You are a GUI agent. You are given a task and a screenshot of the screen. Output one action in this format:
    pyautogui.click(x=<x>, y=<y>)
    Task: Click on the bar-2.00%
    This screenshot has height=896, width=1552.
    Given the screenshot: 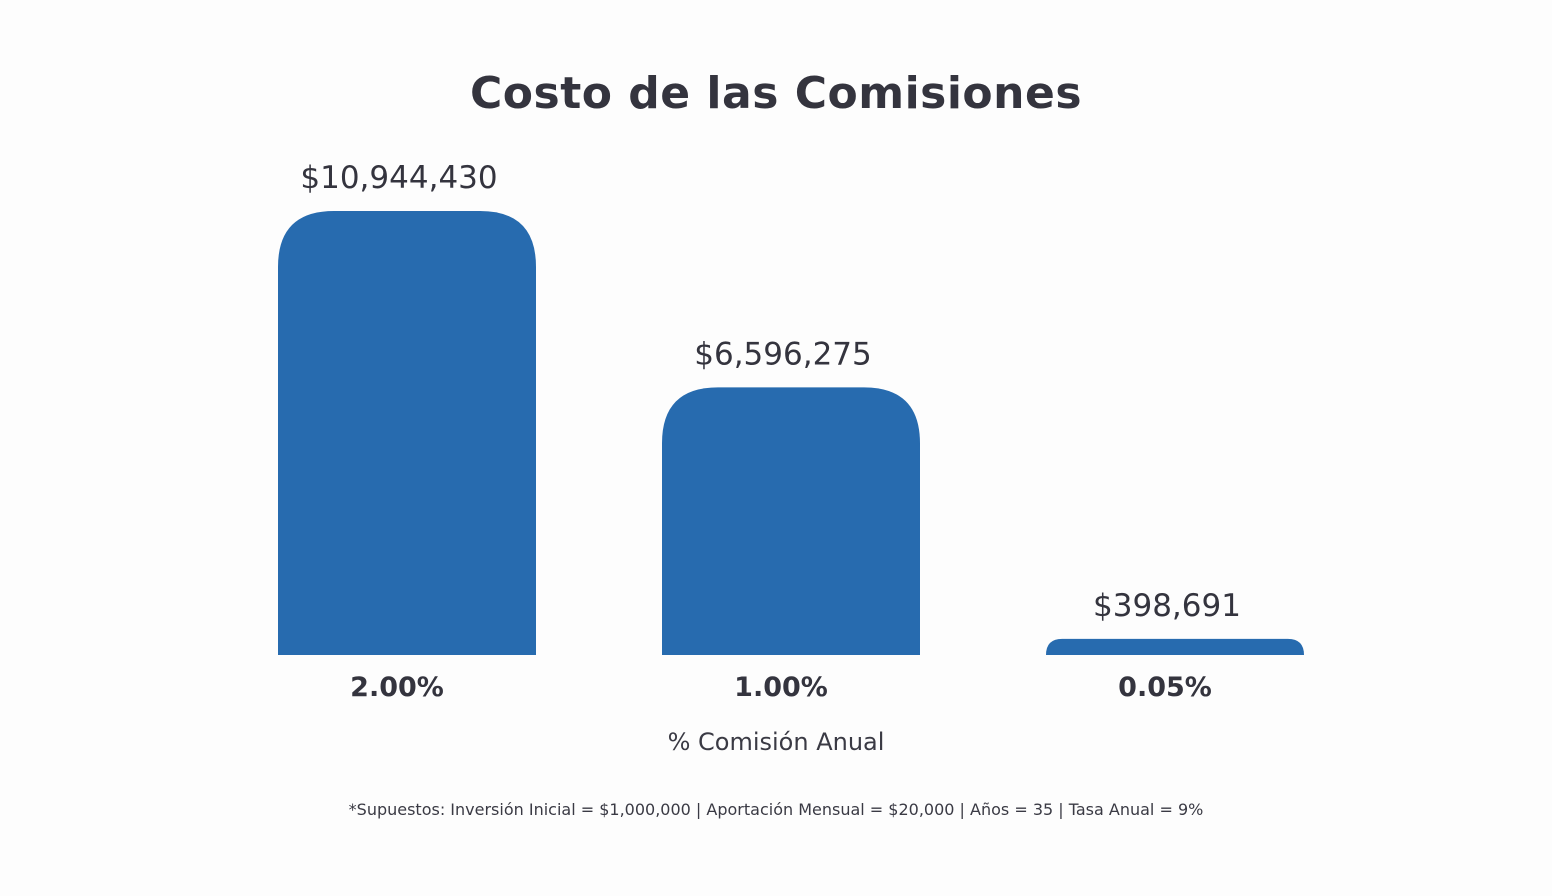 What is the action you would take?
    pyautogui.click(x=407, y=433)
    